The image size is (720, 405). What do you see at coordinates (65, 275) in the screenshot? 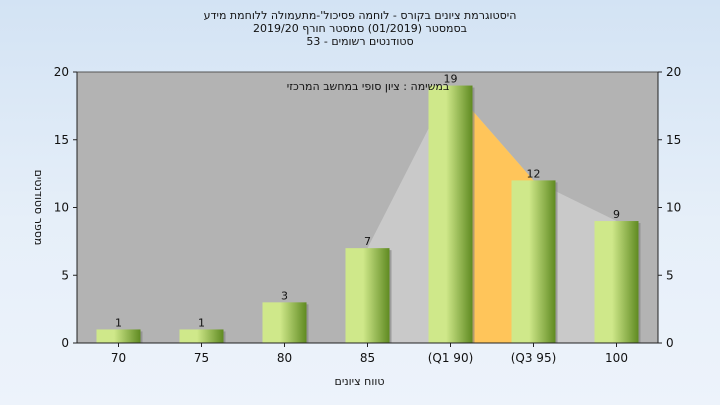
I see `y-tick-label: 5` at bounding box center [65, 275].